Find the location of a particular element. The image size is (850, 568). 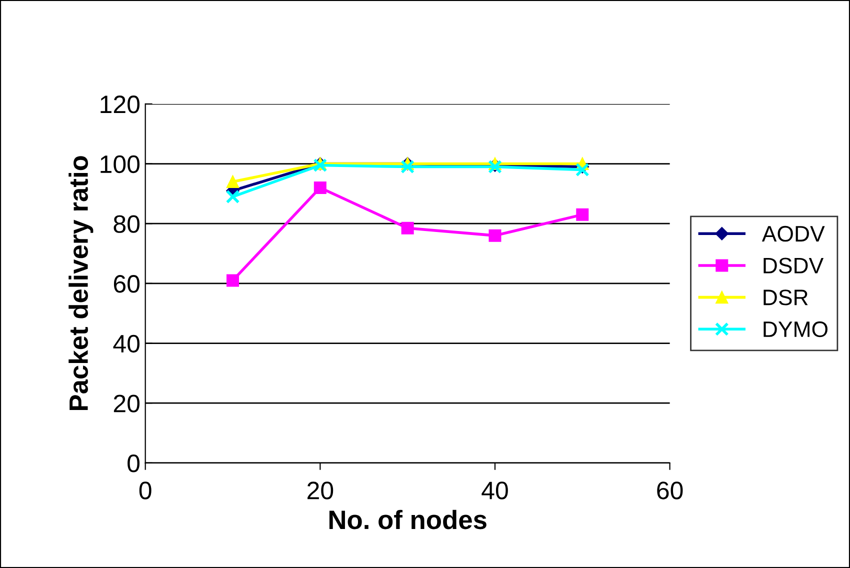

x-tick-label: 40 is located at coordinates (495, 491).